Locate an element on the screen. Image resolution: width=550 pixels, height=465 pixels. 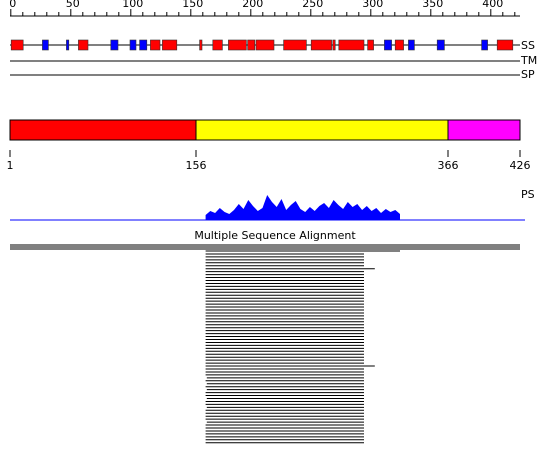
profile-area is located at coordinates (302, 207).